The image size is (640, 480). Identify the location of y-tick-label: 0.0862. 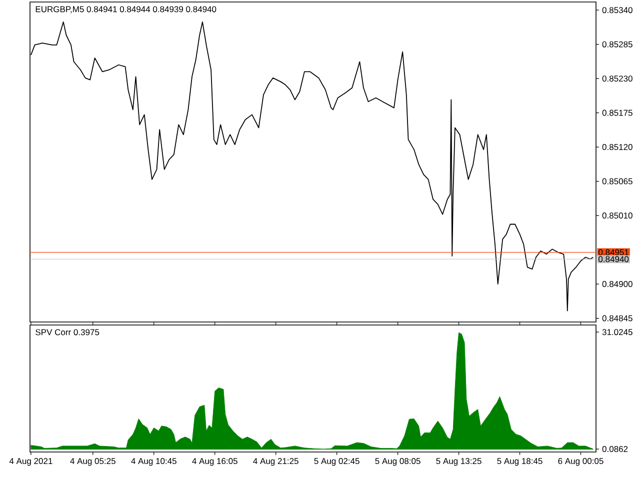
(615, 449).